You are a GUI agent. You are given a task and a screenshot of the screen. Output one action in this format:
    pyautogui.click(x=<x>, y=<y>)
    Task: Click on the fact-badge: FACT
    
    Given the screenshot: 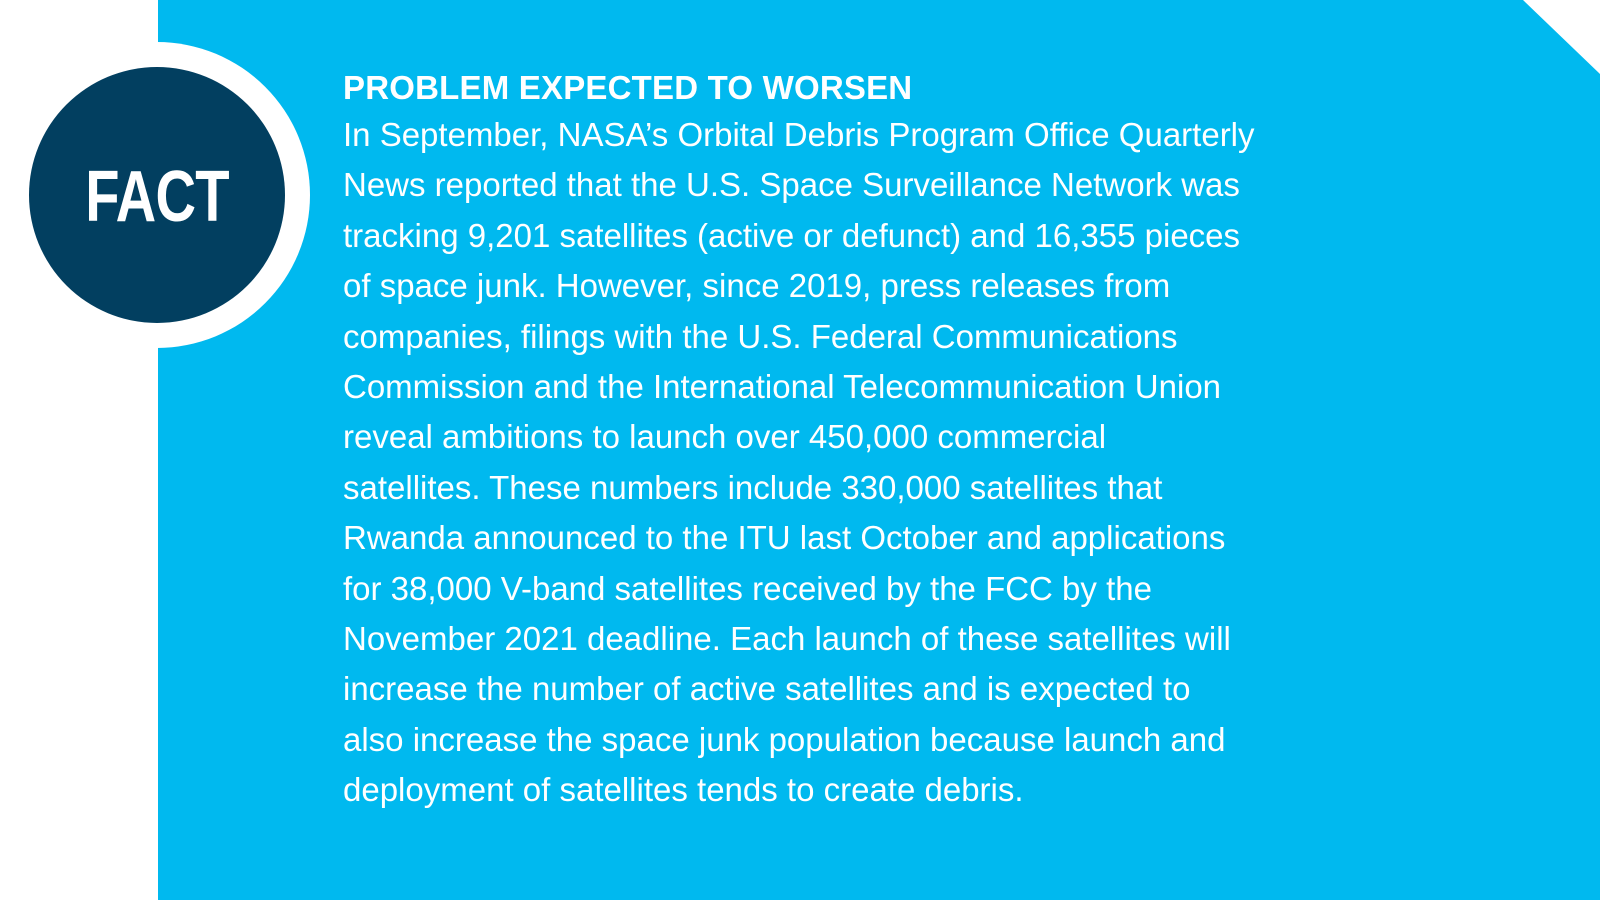 What is the action you would take?
    pyautogui.click(x=157, y=195)
    